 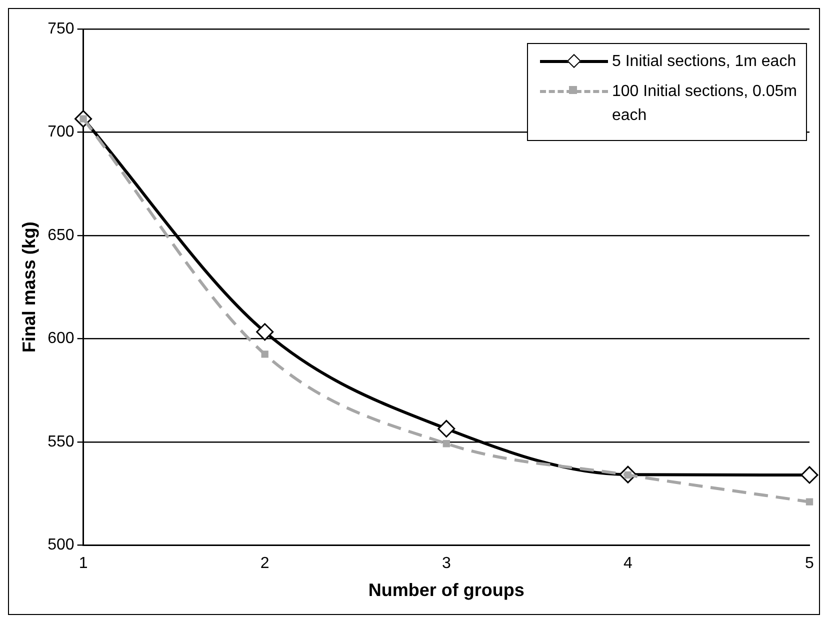 What do you see at coordinates (61, 235) in the screenshot?
I see `y-tick-label: 650` at bounding box center [61, 235].